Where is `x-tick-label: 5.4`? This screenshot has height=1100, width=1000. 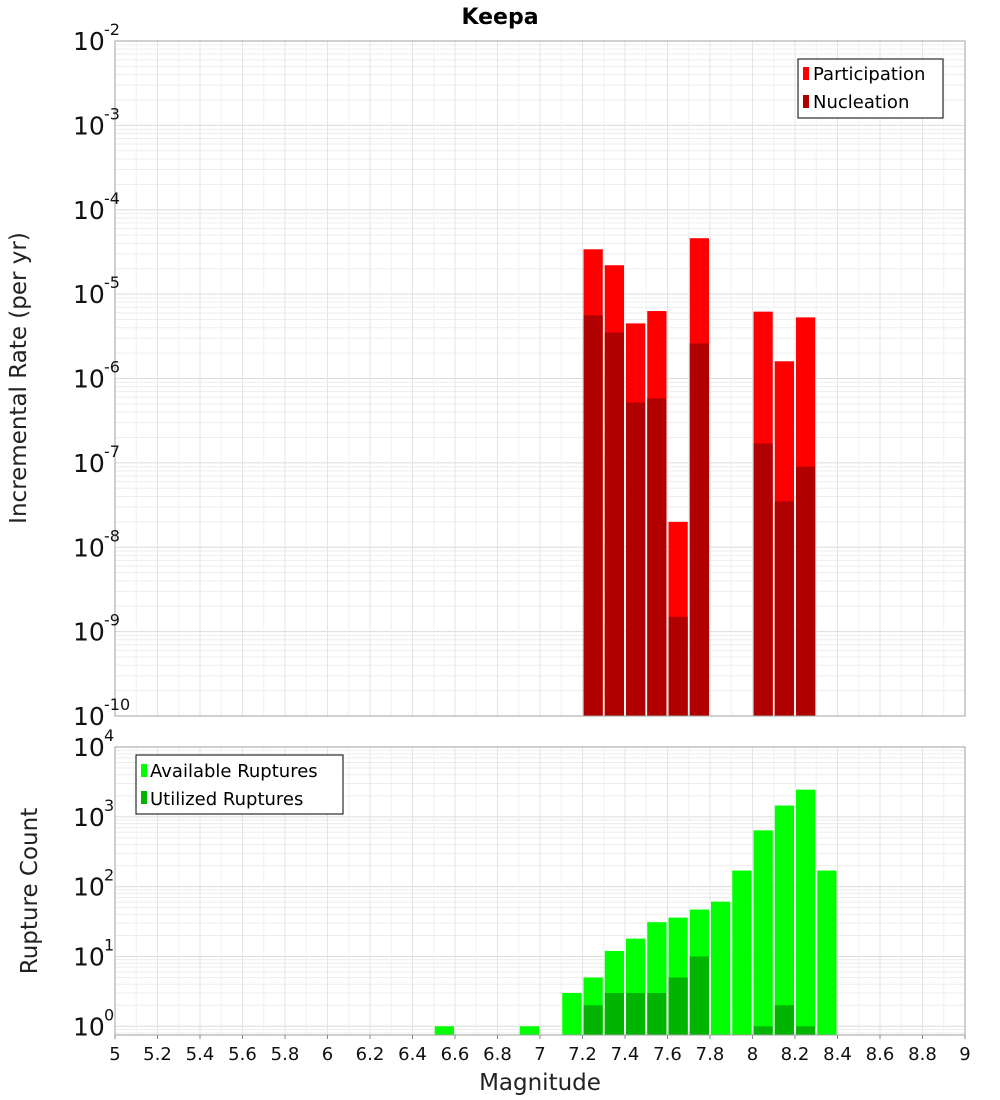
x-tick-label: 5.4 is located at coordinates (200, 1054).